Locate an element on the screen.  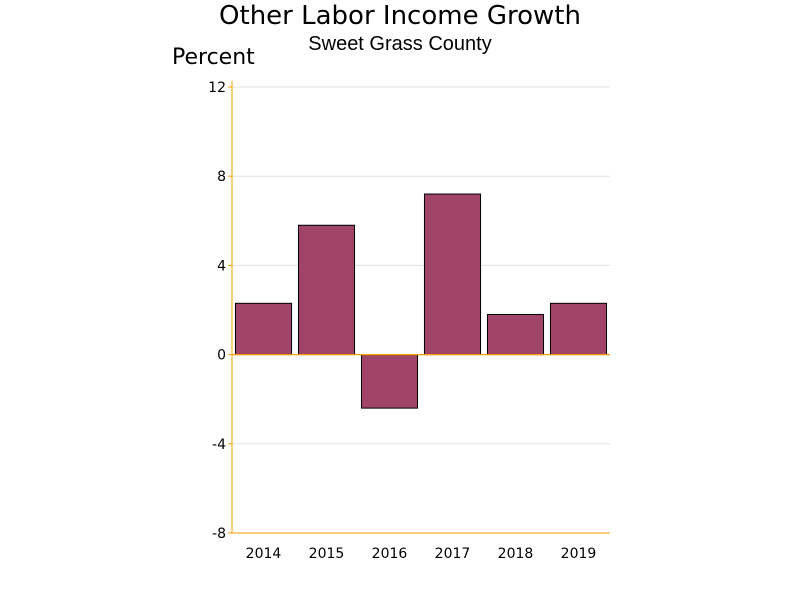
y-tick-label: 0 is located at coordinates (221, 356).